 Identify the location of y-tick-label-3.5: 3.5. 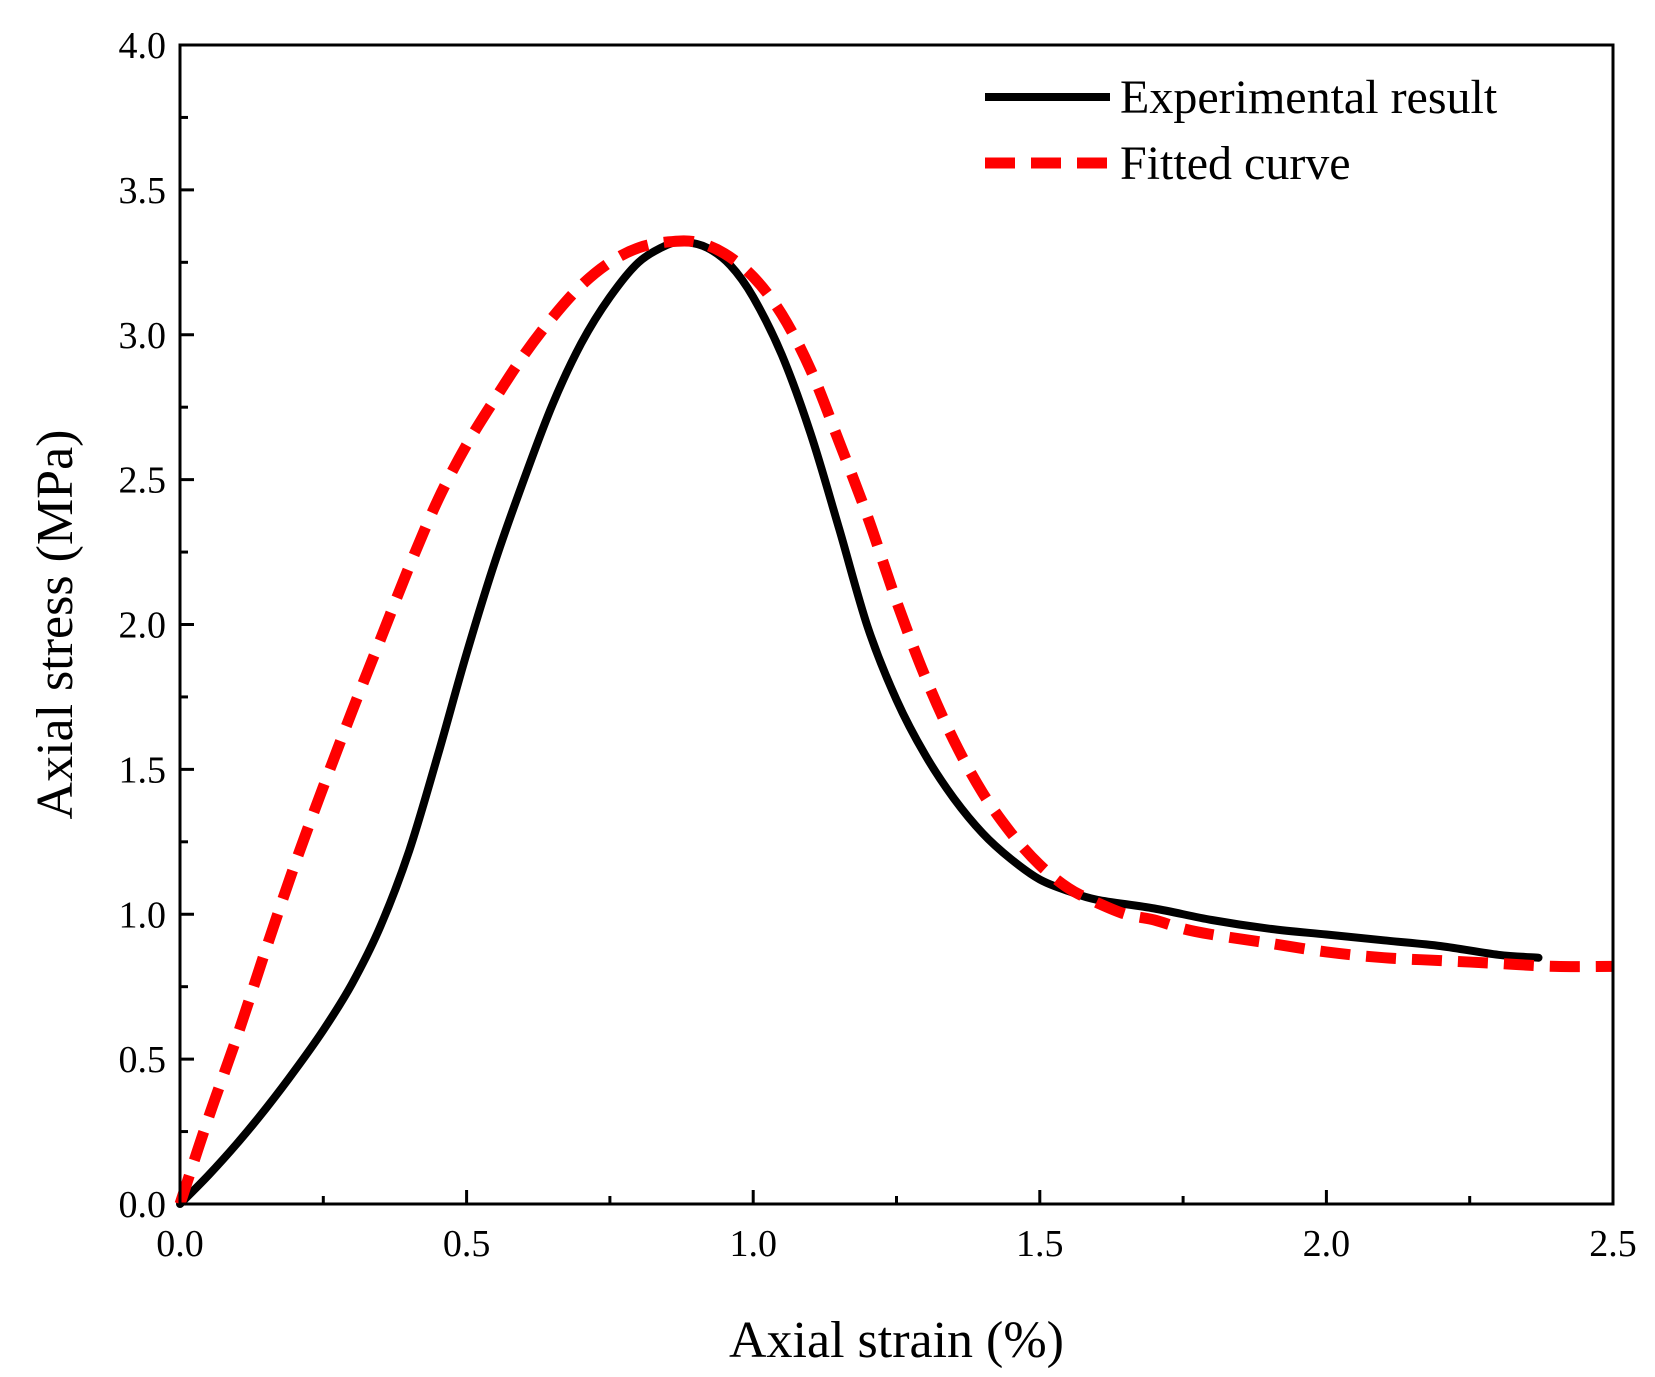
(143, 191).